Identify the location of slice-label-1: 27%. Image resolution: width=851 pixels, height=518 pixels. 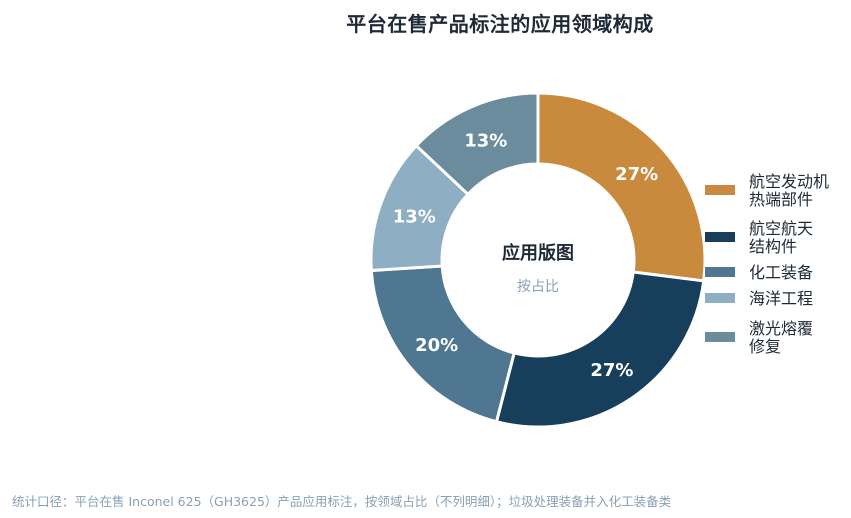
(636, 174).